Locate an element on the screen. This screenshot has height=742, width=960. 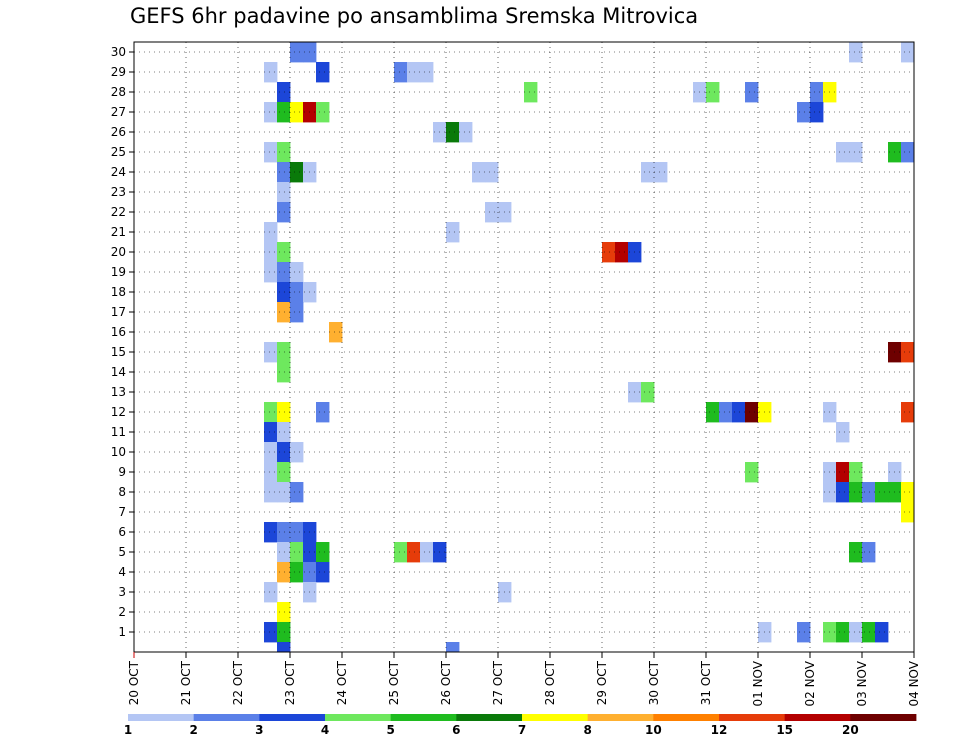
colorbar-label: 6 is located at coordinates (456, 730).